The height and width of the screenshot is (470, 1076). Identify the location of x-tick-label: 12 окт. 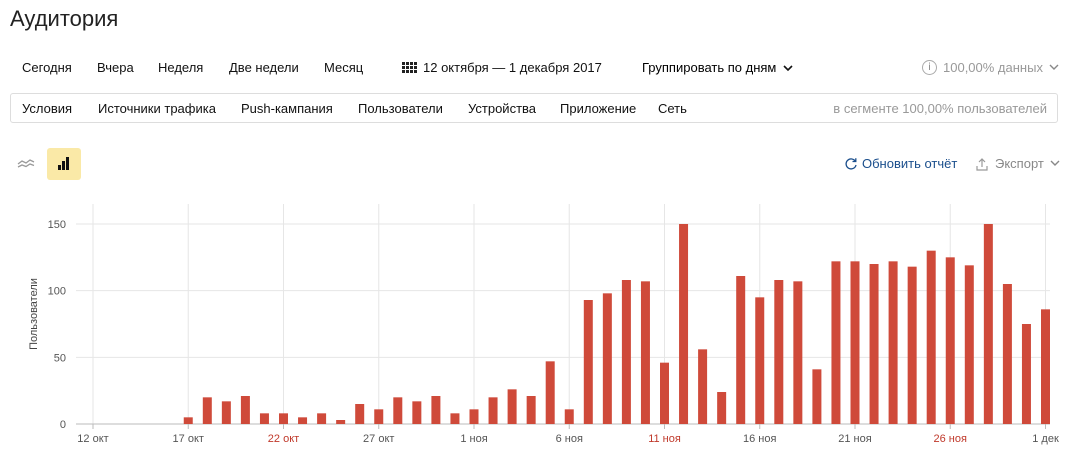
(92, 439).